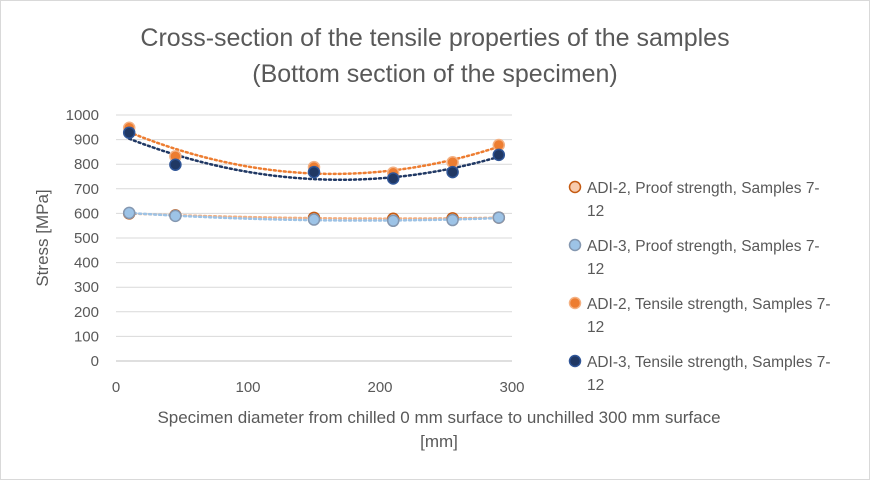 The height and width of the screenshot is (480, 870). What do you see at coordinates (439, 441) in the screenshot?
I see `x-axis-title-line2: [mm]` at bounding box center [439, 441].